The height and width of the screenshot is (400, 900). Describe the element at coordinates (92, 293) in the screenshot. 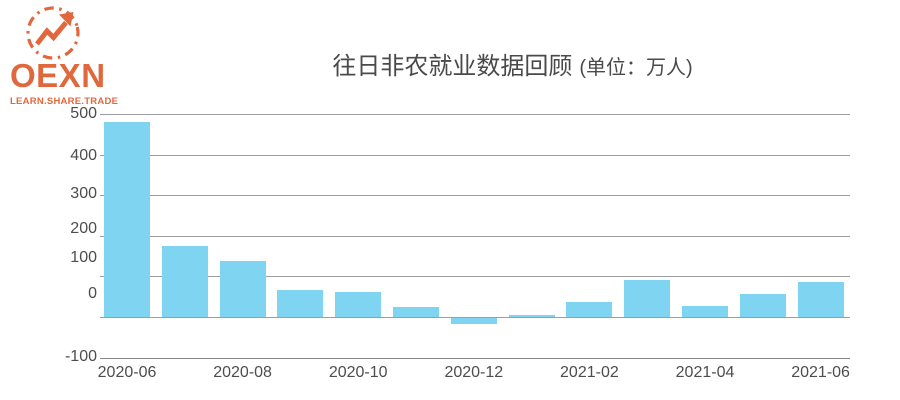

I see `y-axis-label-0: 0` at that location.